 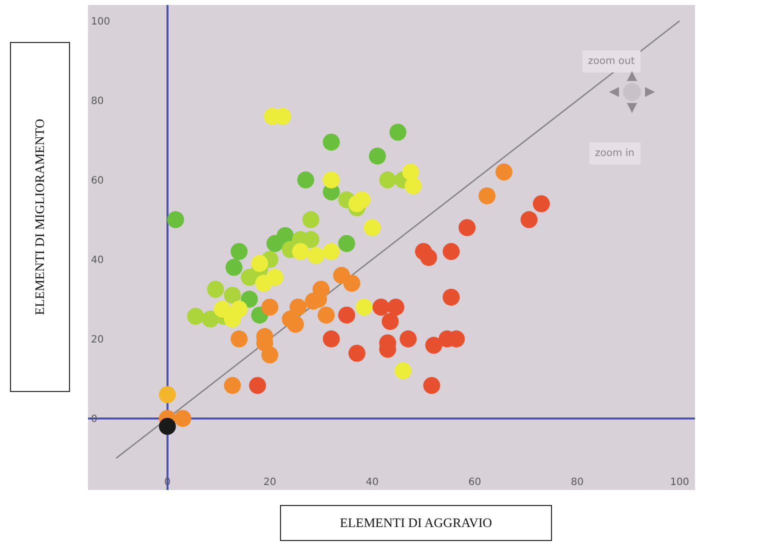 I want to click on y-tick-label: 60, so click(x=97, y=180).